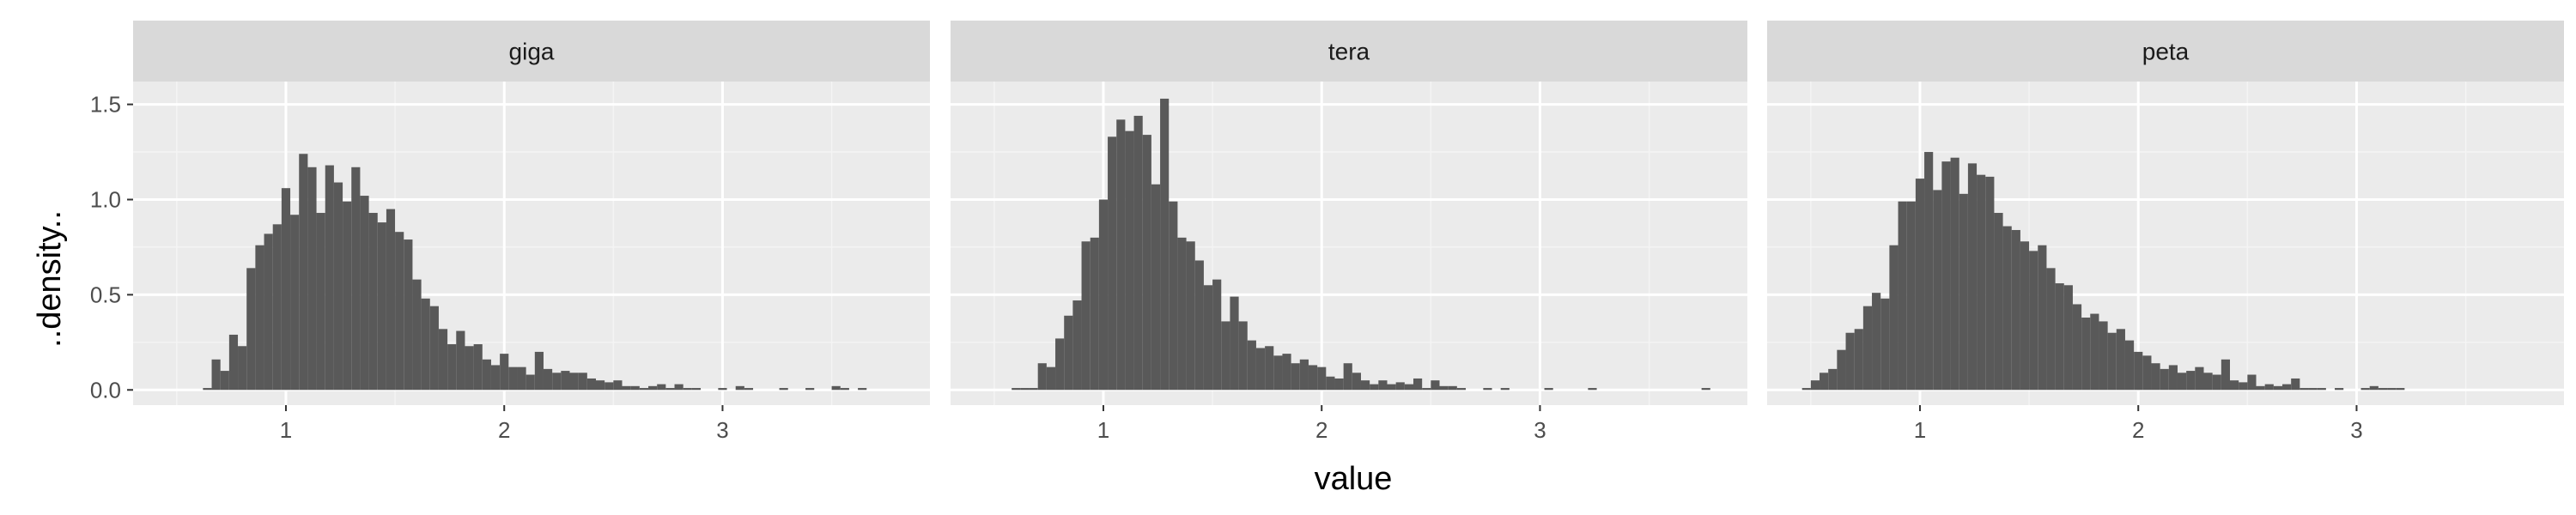 The image size is (2576, 515). Describe the element at coordinates (50, 279) in the screenshot. I see `y-axis-title: ..density..` at that location.